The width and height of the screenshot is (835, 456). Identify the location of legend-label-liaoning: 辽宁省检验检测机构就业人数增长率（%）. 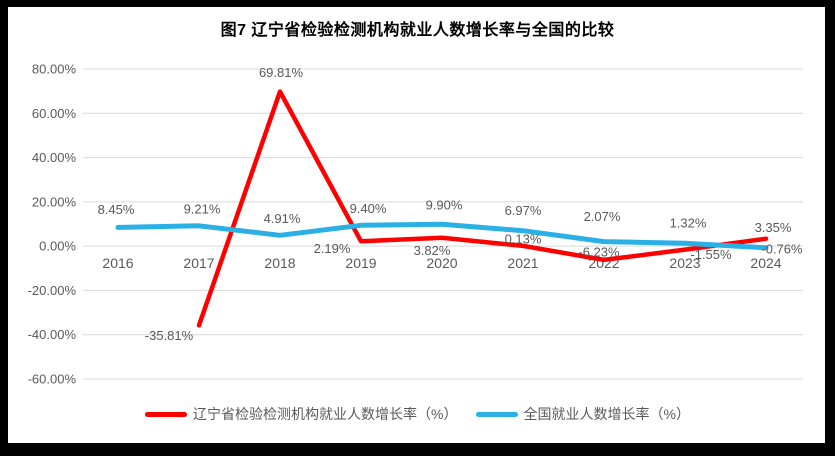
(325, 414).